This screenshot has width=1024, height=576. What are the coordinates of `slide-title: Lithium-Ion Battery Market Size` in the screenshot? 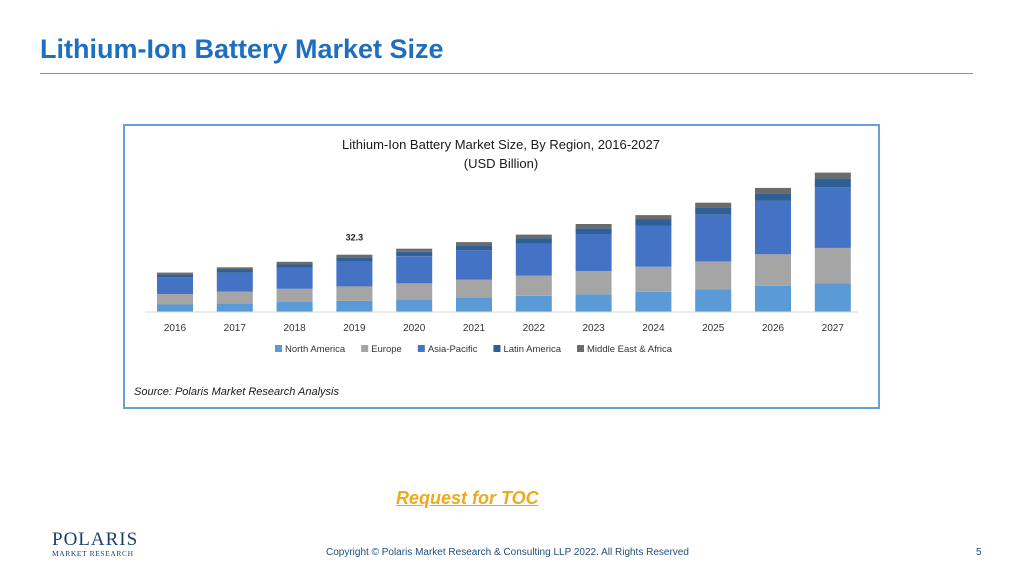 It's located at (242, 49).